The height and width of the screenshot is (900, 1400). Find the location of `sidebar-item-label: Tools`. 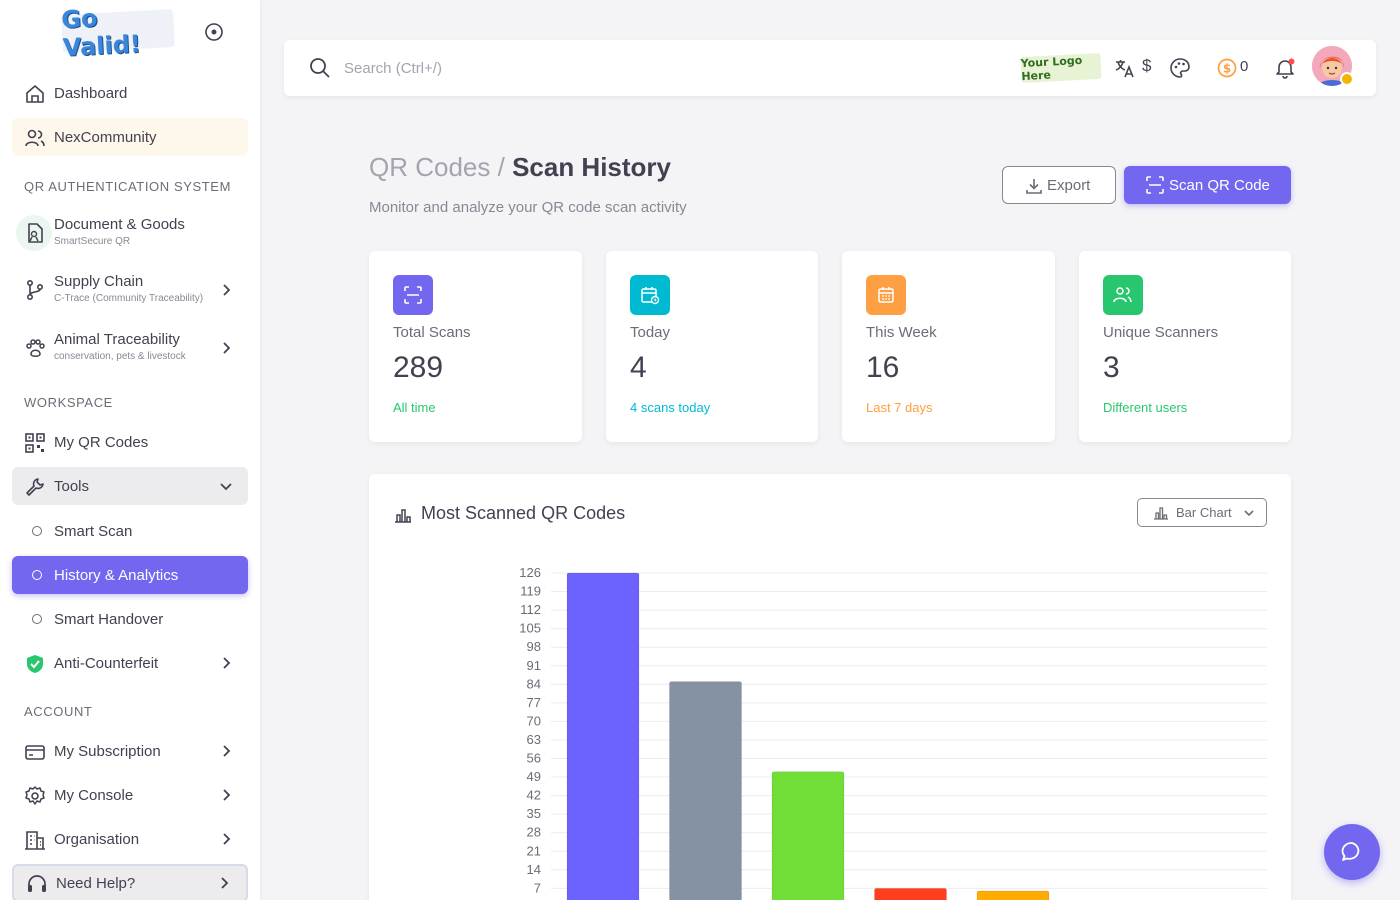

sidebar-item-label: Tools is located at coordinates (72, 486).